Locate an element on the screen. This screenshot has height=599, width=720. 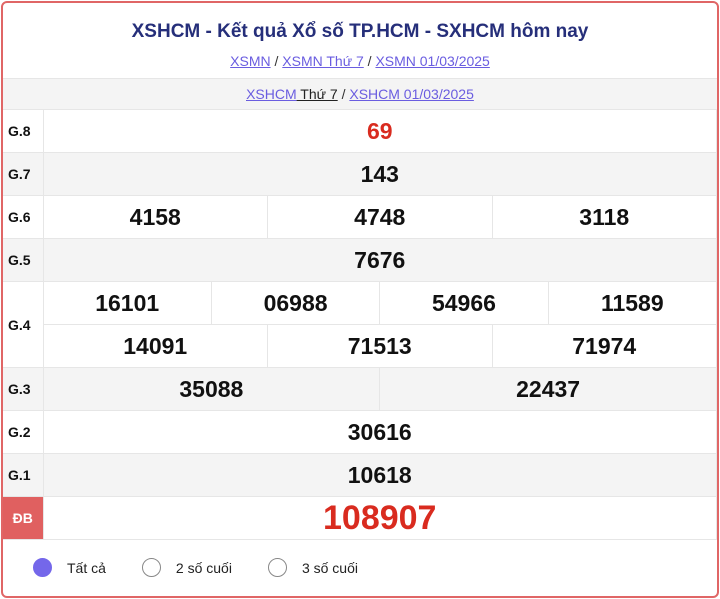
breadcrumb-xsmn-date: XSMN 01/03/2025 is located at coordinates (432, 61).